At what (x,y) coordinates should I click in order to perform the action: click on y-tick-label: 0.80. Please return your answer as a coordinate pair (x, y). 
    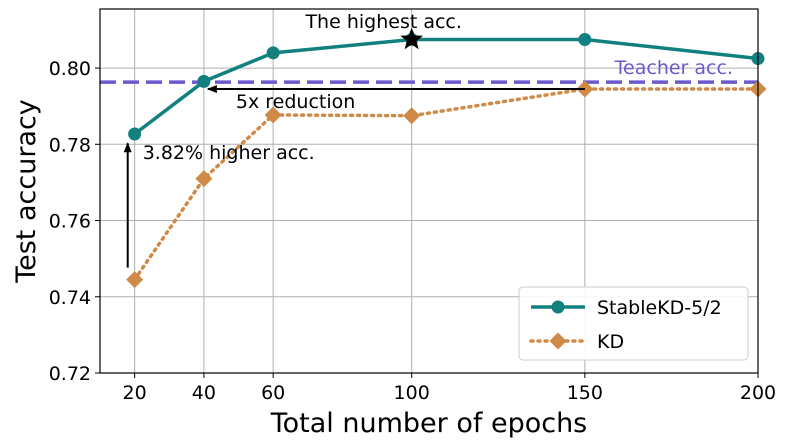
    Looking at the image, I should click on (70, 69).